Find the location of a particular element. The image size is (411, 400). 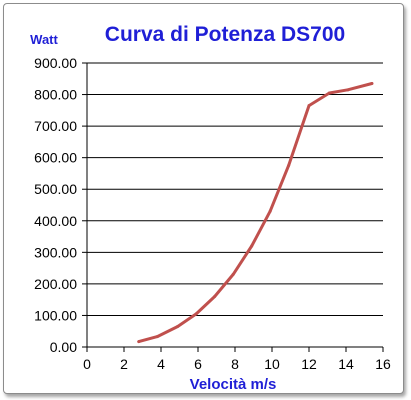

y-tick-label: 700.00 is located at coordinates (55, 126).